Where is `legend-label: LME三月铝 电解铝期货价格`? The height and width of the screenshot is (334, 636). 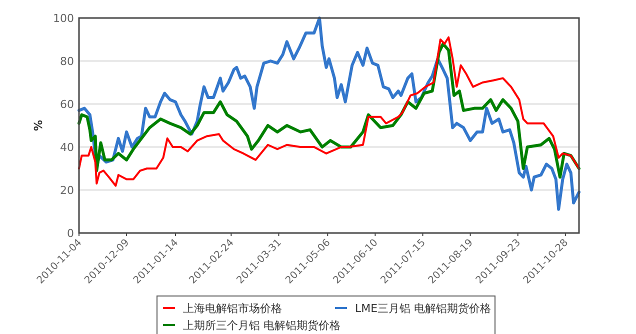
legend-label: LME三月铝 电解铝期货价格 is located at coordinates (423, 308).